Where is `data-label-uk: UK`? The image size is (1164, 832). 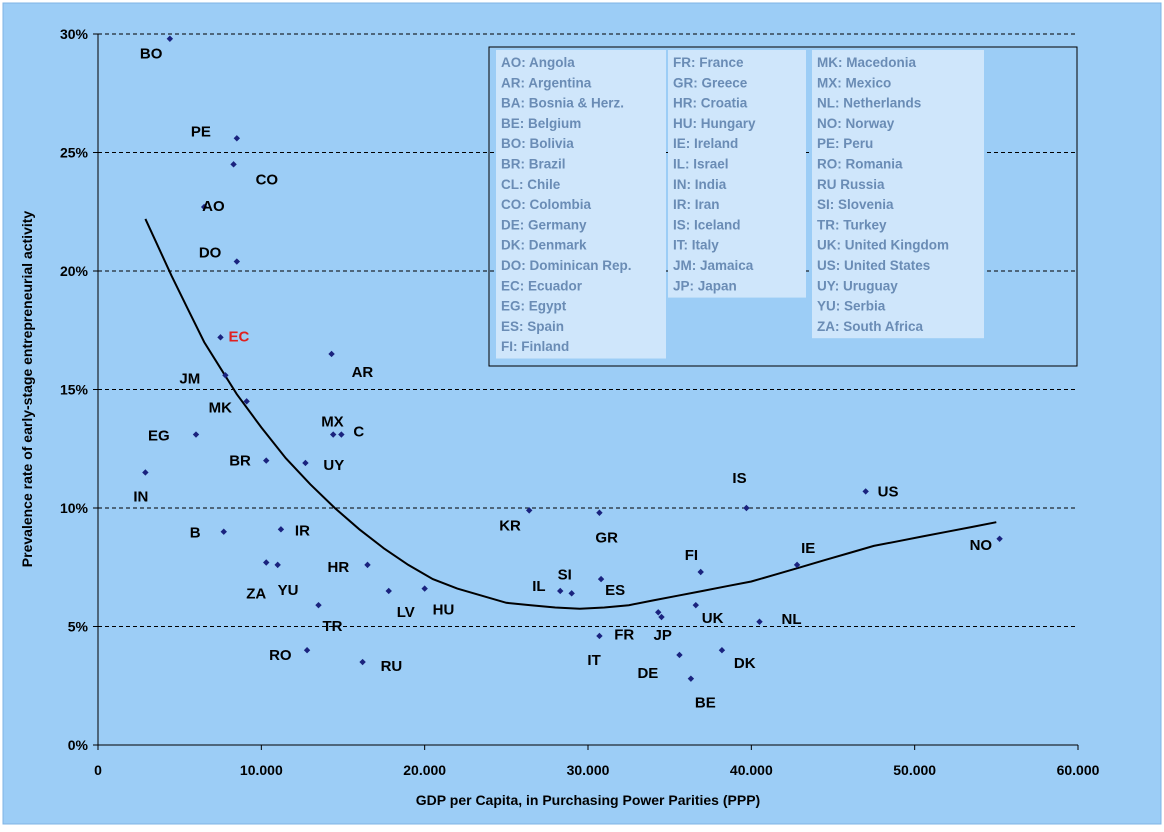
data-label-uk: UK is located at coordinates (713, 618).